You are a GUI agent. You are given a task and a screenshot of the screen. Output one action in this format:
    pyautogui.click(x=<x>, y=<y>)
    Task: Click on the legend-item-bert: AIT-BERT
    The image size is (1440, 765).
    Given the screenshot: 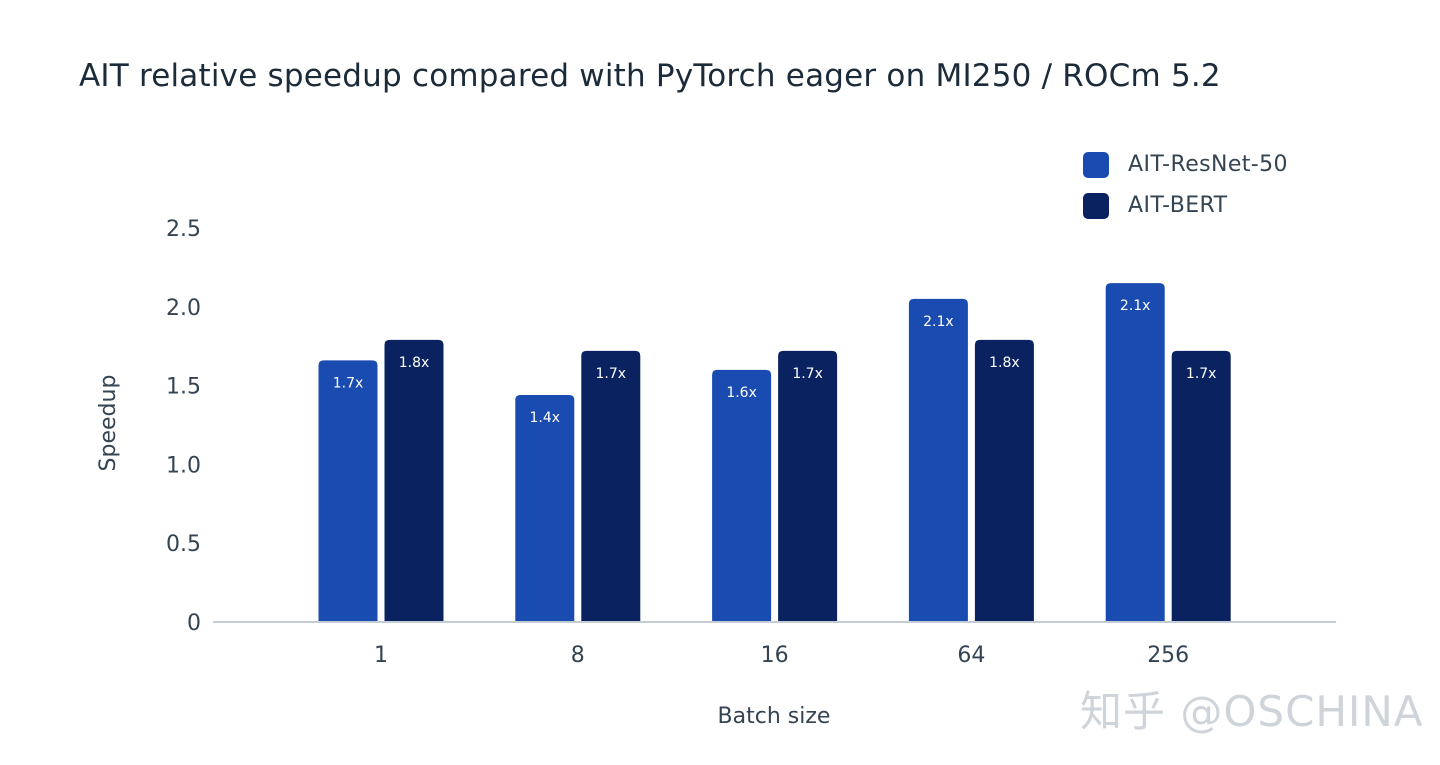 What is the action you would take?
    pyautogui.click(x=1185, y=205)
    